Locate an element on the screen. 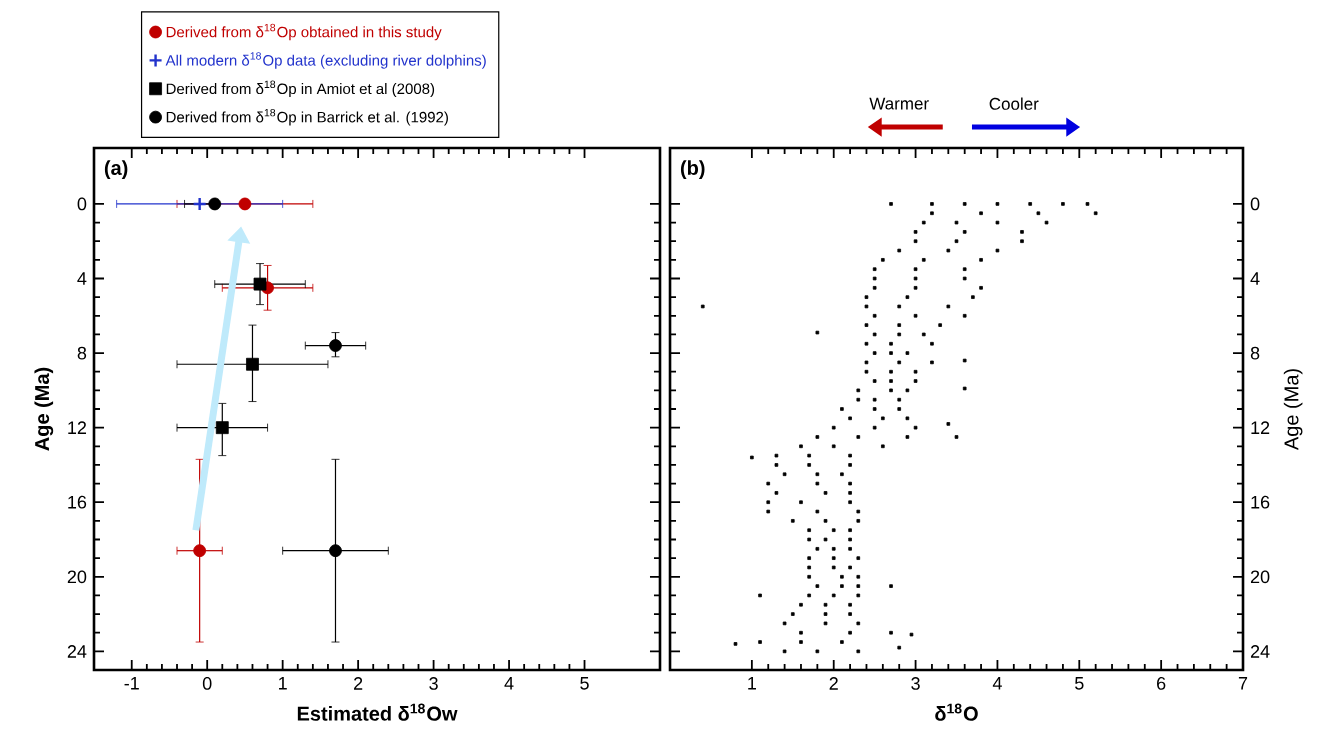  x-tick-label: 6 is located at coordinates (1161, 683).